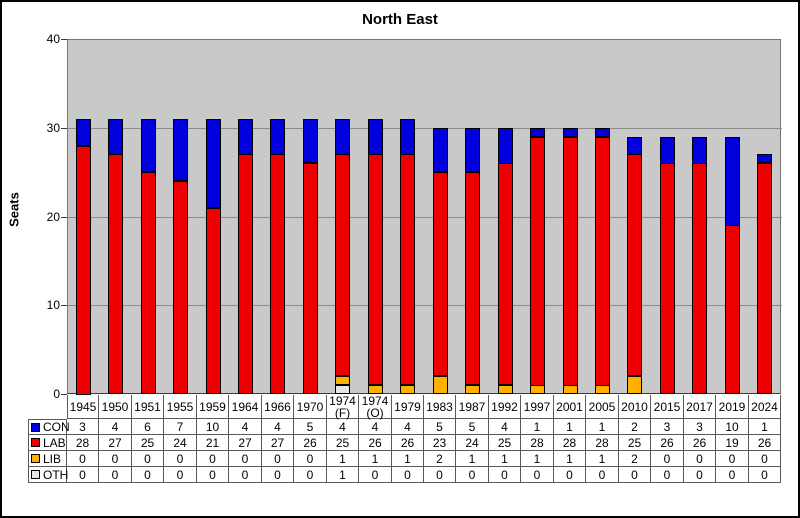 The height and width of the screenshot is (518, 800). What do you see at coordinates (699, 150) in the screenshot?
I see `bar-segment-CON-2017` at bounding box center [699, 150].